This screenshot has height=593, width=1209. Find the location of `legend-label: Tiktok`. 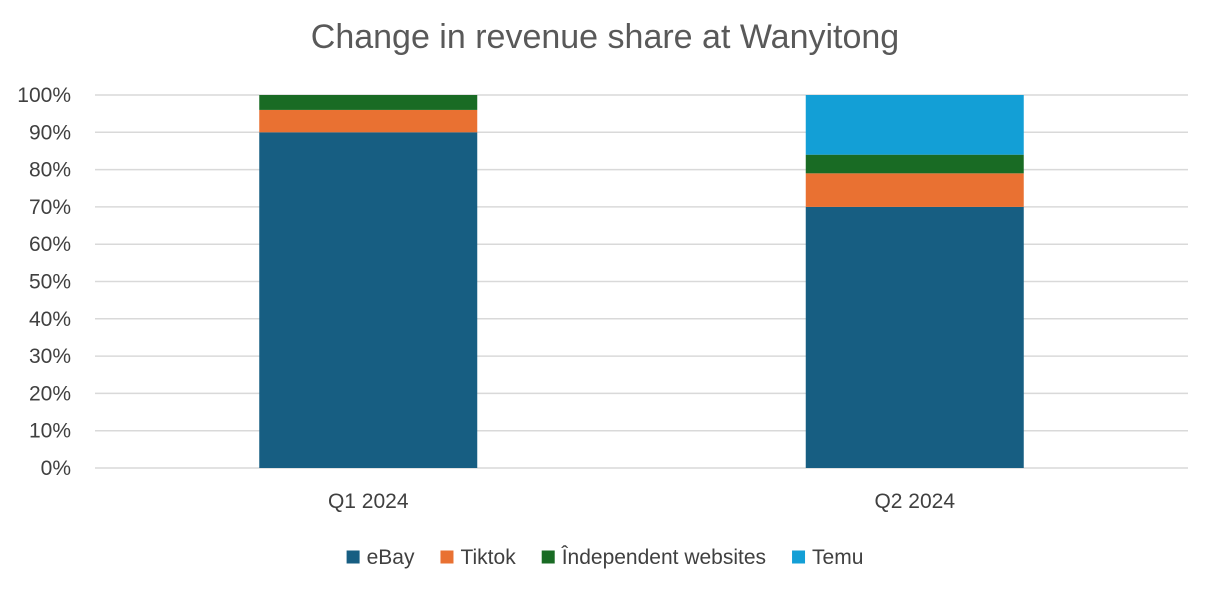

legend-label: Tiktok is located at coordinates (488, 557).